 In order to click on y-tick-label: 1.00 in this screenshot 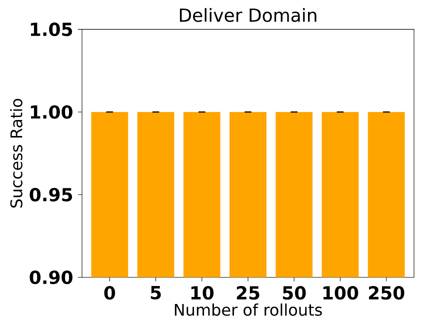, I will do `click(51, 112)`.